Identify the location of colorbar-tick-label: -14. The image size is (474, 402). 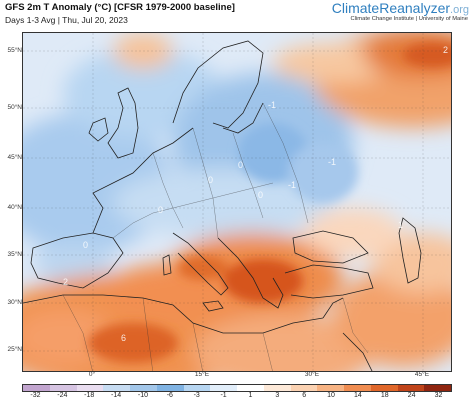
(116, 395).